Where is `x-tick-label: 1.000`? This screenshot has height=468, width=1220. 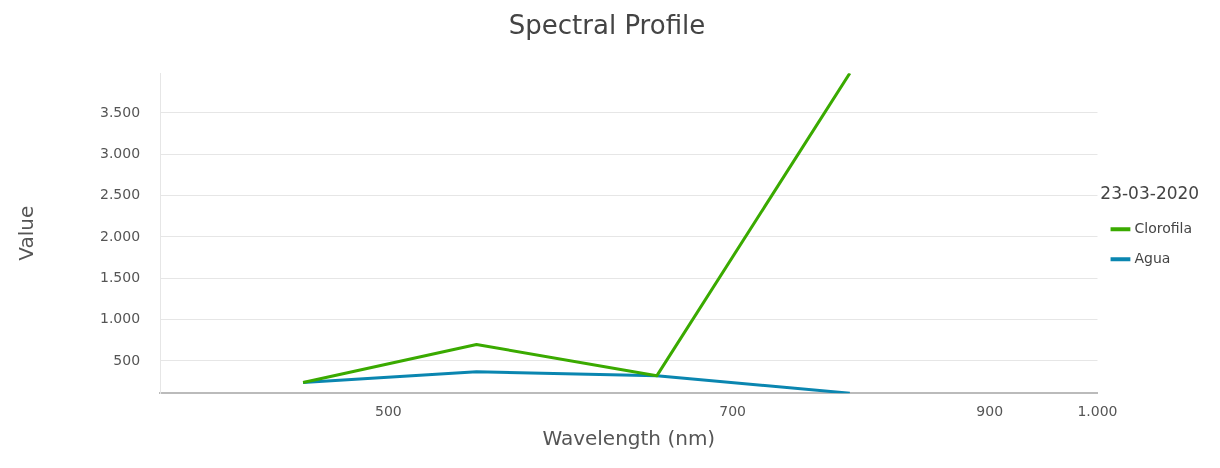
x-tick-label: 1.000 is located at coordinates (1097, 411).